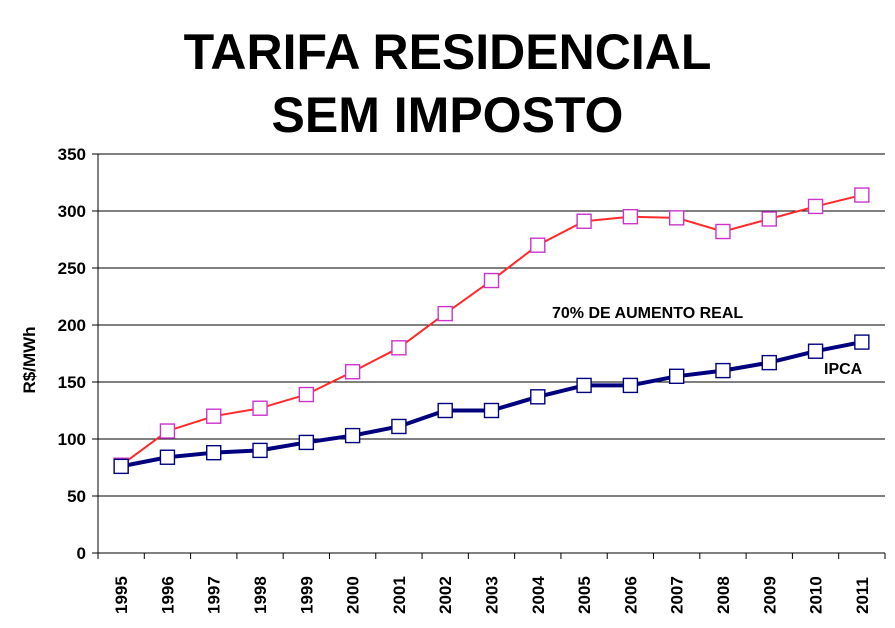  I want to click on x-tick-label: 2003, so click(492, 595).